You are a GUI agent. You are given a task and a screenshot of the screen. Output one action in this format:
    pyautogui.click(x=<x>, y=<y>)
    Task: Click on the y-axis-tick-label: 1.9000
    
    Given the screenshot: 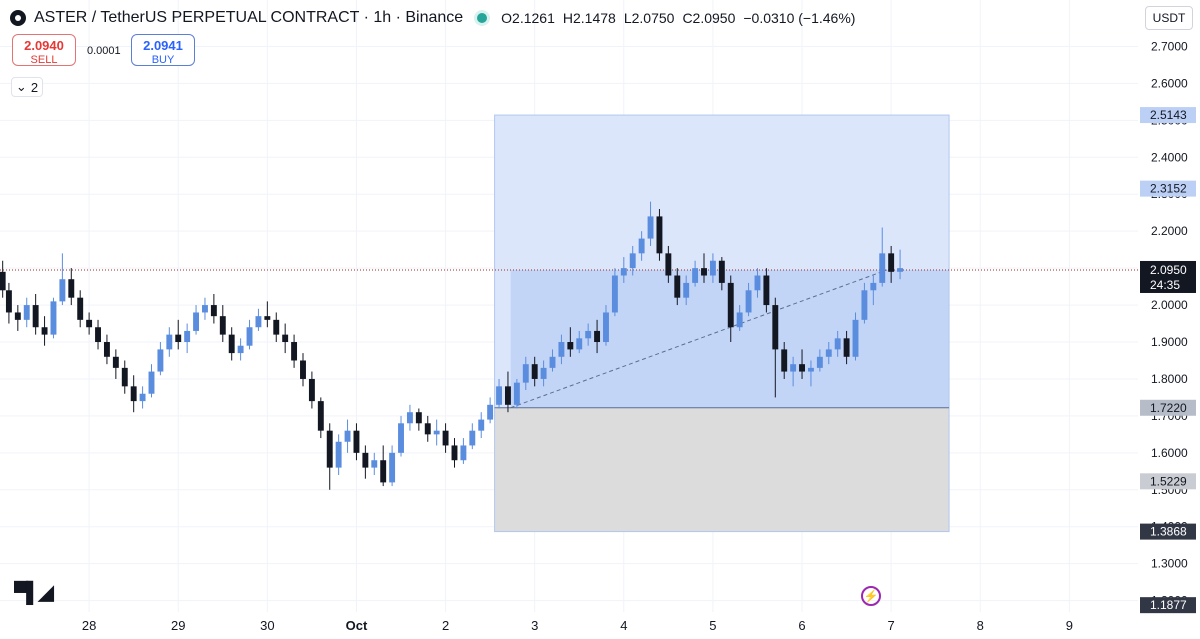 What is the action you would take?
    pyautogui.click(x=1169, y=342)
    